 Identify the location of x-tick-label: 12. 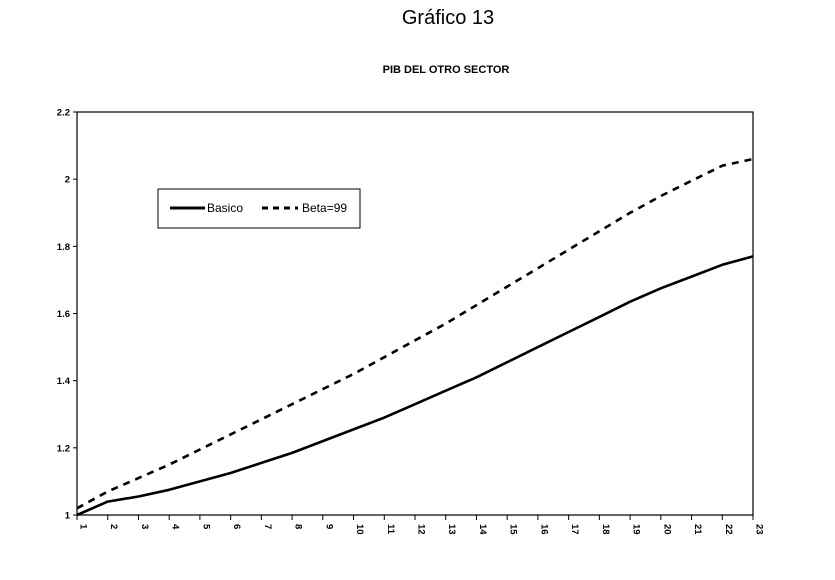
(421, 529).